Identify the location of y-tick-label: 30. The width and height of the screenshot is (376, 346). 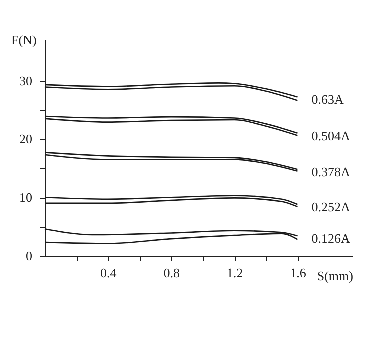
(26, 80).